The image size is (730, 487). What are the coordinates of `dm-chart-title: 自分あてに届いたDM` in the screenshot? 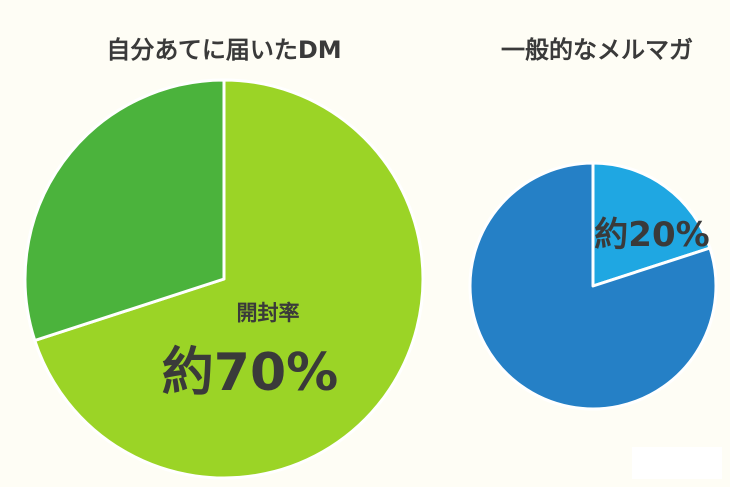 It's located at (224, 50).